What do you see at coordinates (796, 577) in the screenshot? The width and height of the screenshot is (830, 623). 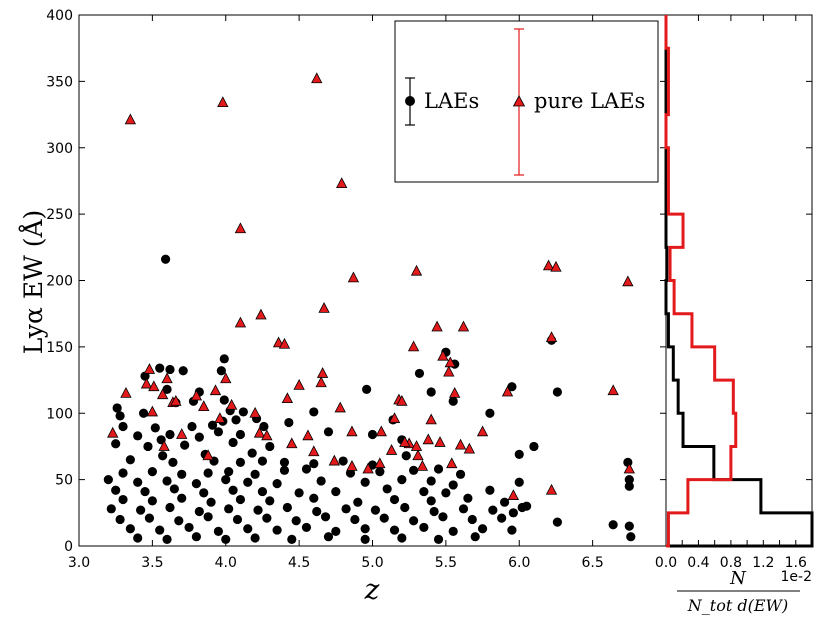 I see `histogram-offset-text: 1e-2` at bounding box center [796, 577].